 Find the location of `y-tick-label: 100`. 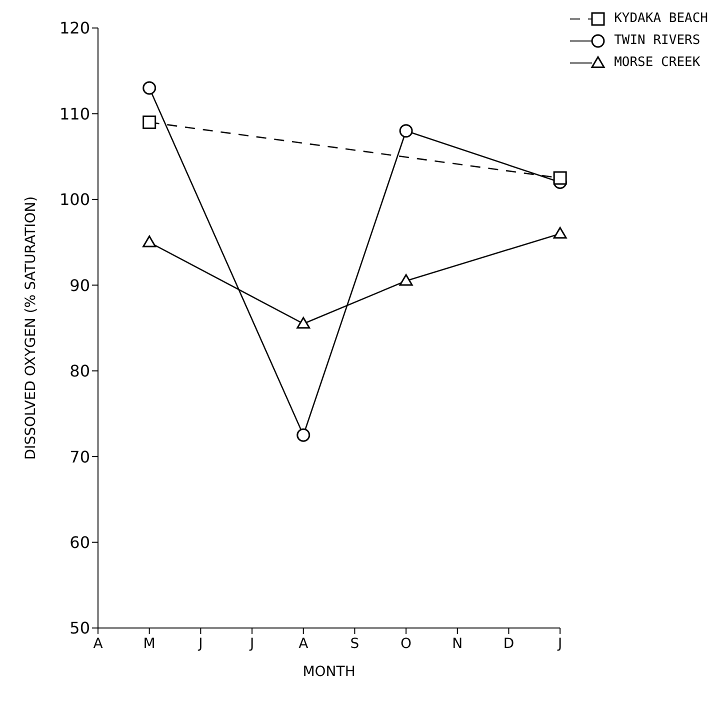

y-tick-label: 100 is located at coordinates (74, 200).